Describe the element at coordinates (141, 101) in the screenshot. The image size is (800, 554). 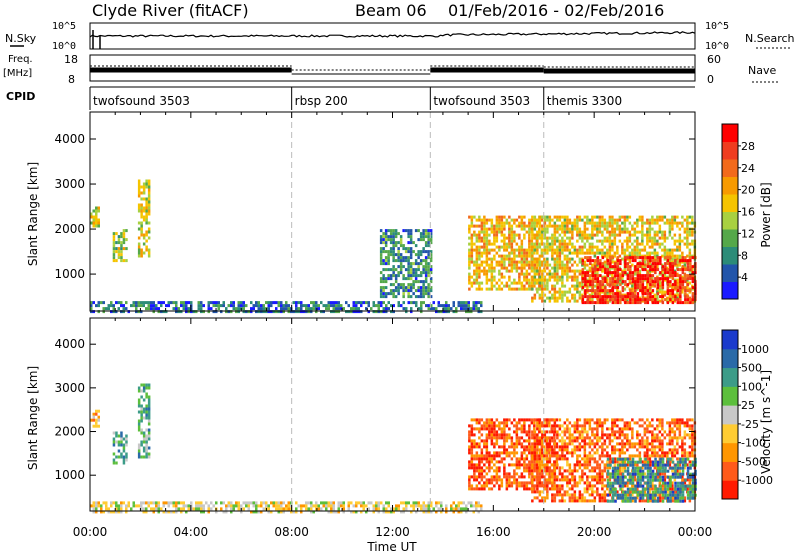
I see `cpid-segment-label: twofsound 3503` at that location.